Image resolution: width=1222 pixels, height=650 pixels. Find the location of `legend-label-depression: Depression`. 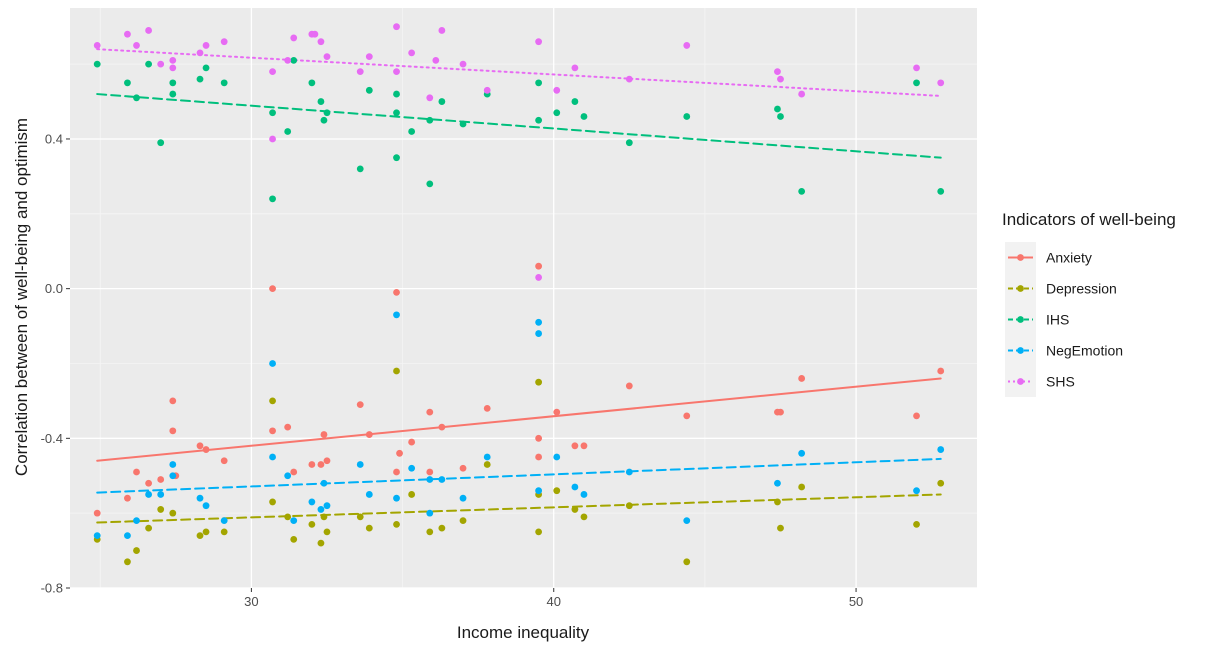

legend-label-depression: Depression is located at coordinates (1081, 289).